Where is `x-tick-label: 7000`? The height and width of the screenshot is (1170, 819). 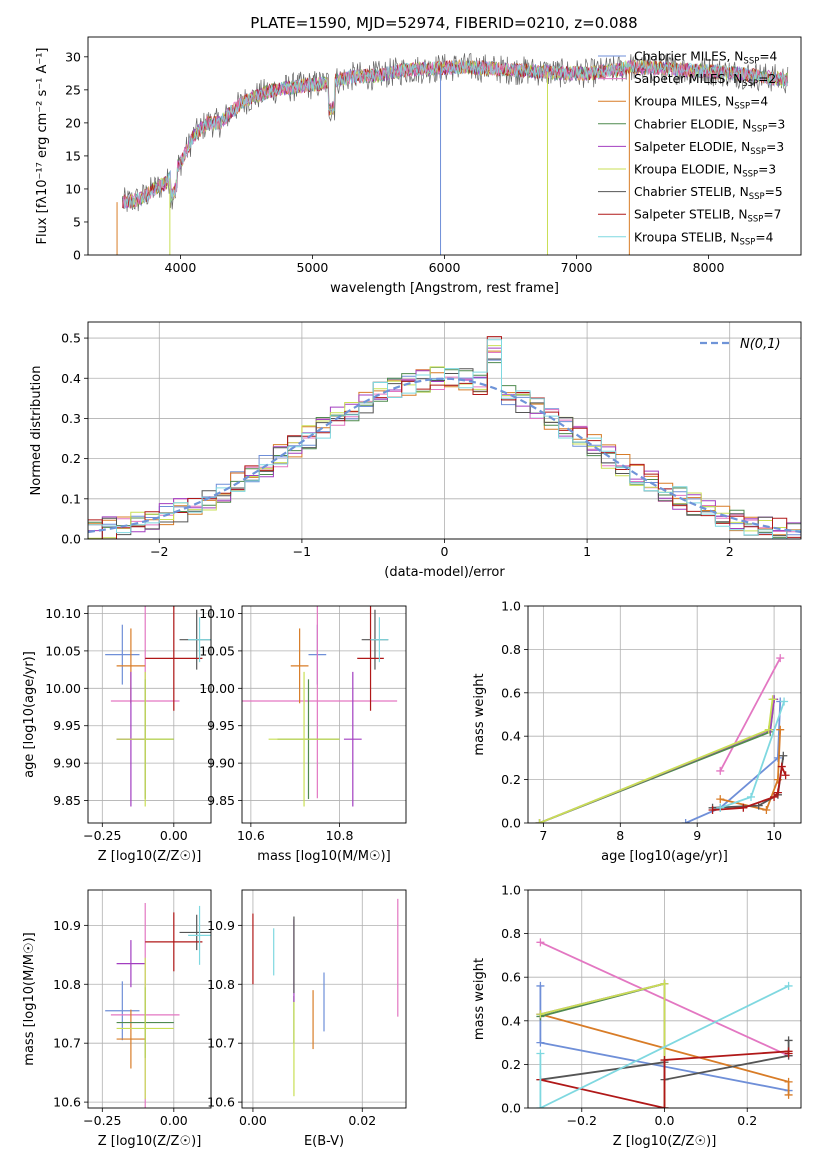
x-tick-label: 7000 is located at coordinates (577, 267).